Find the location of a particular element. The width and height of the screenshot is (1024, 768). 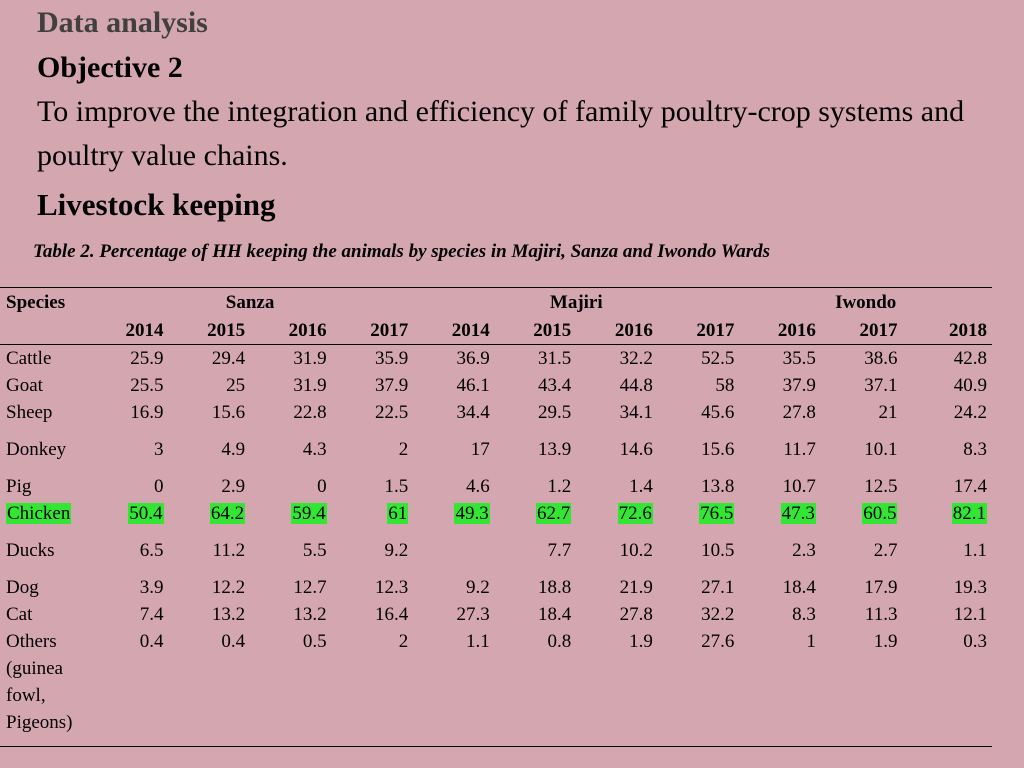

value-text: 25 is located at coordinates (236, 385).